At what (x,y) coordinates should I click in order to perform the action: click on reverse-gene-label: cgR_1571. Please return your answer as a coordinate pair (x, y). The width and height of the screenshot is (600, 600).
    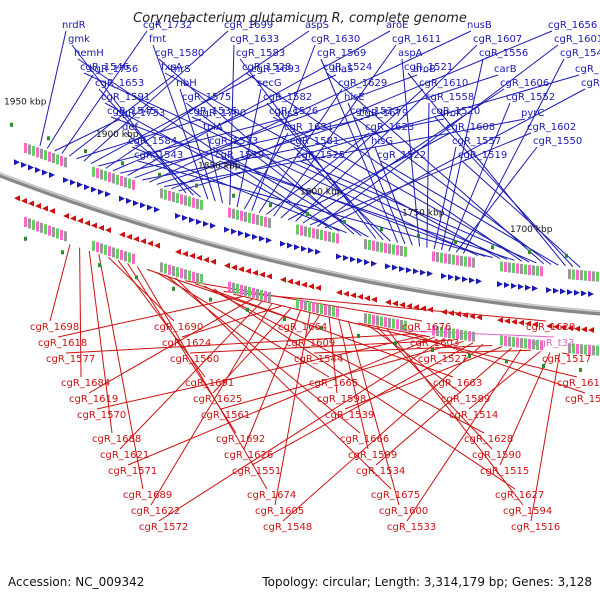
    Looking at the image, I should click on (132, 471).